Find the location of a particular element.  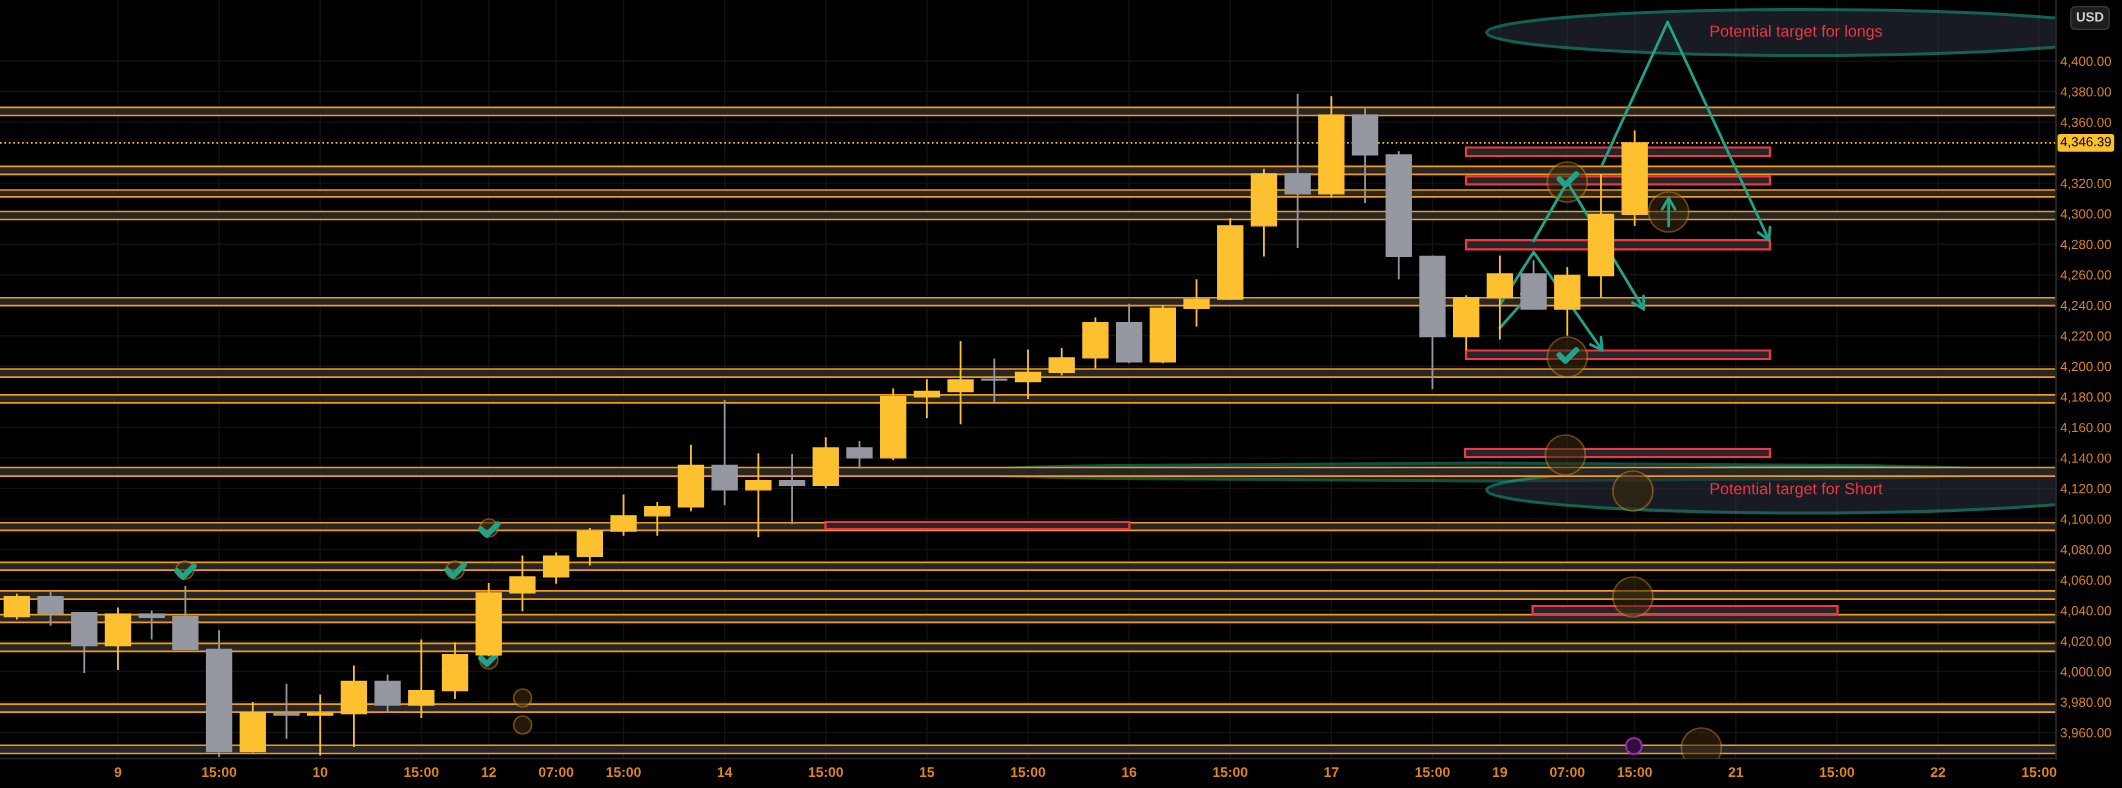

y-tick-label: 4,360.00 is located at coordinates (2086, 123).